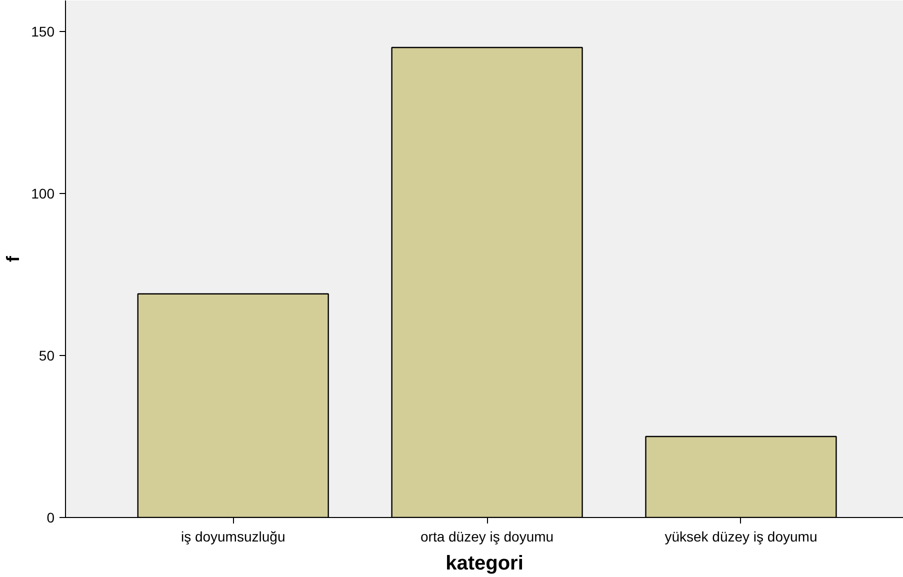  I want to click on x-axis-title: kategori, so click(485, 563).